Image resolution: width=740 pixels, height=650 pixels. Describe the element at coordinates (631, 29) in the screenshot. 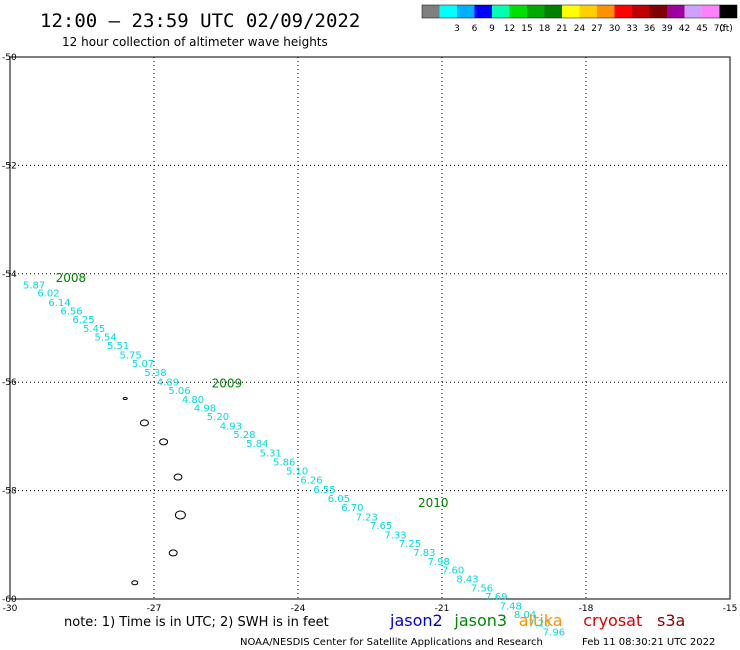

I see `legend-tick-label: 33` at that location.